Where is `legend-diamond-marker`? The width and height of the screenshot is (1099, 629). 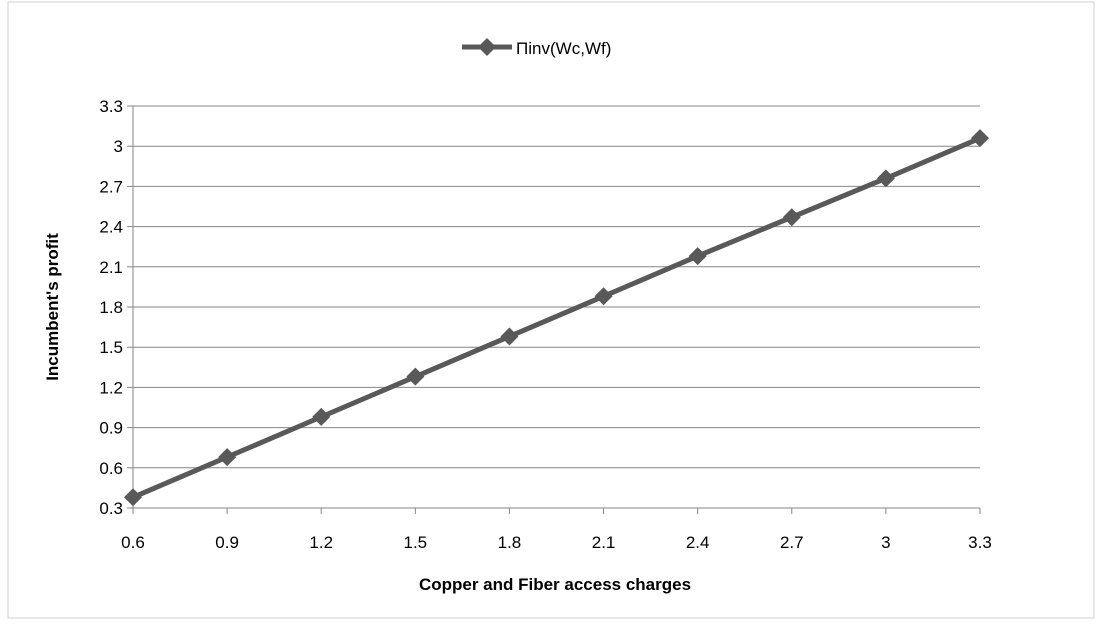 legend-diamond-marker is located at coordinates (487, 47).